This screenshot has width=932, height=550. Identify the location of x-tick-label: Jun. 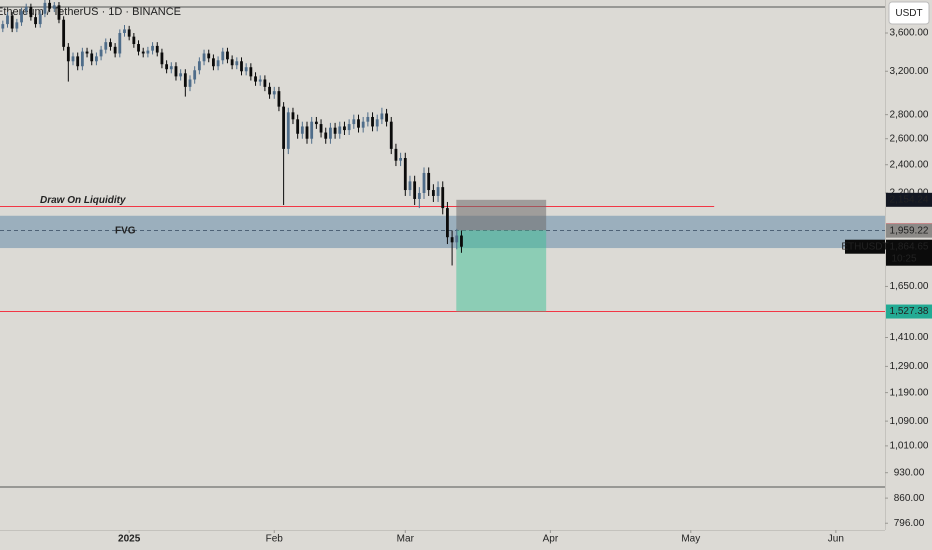
(836, 539).